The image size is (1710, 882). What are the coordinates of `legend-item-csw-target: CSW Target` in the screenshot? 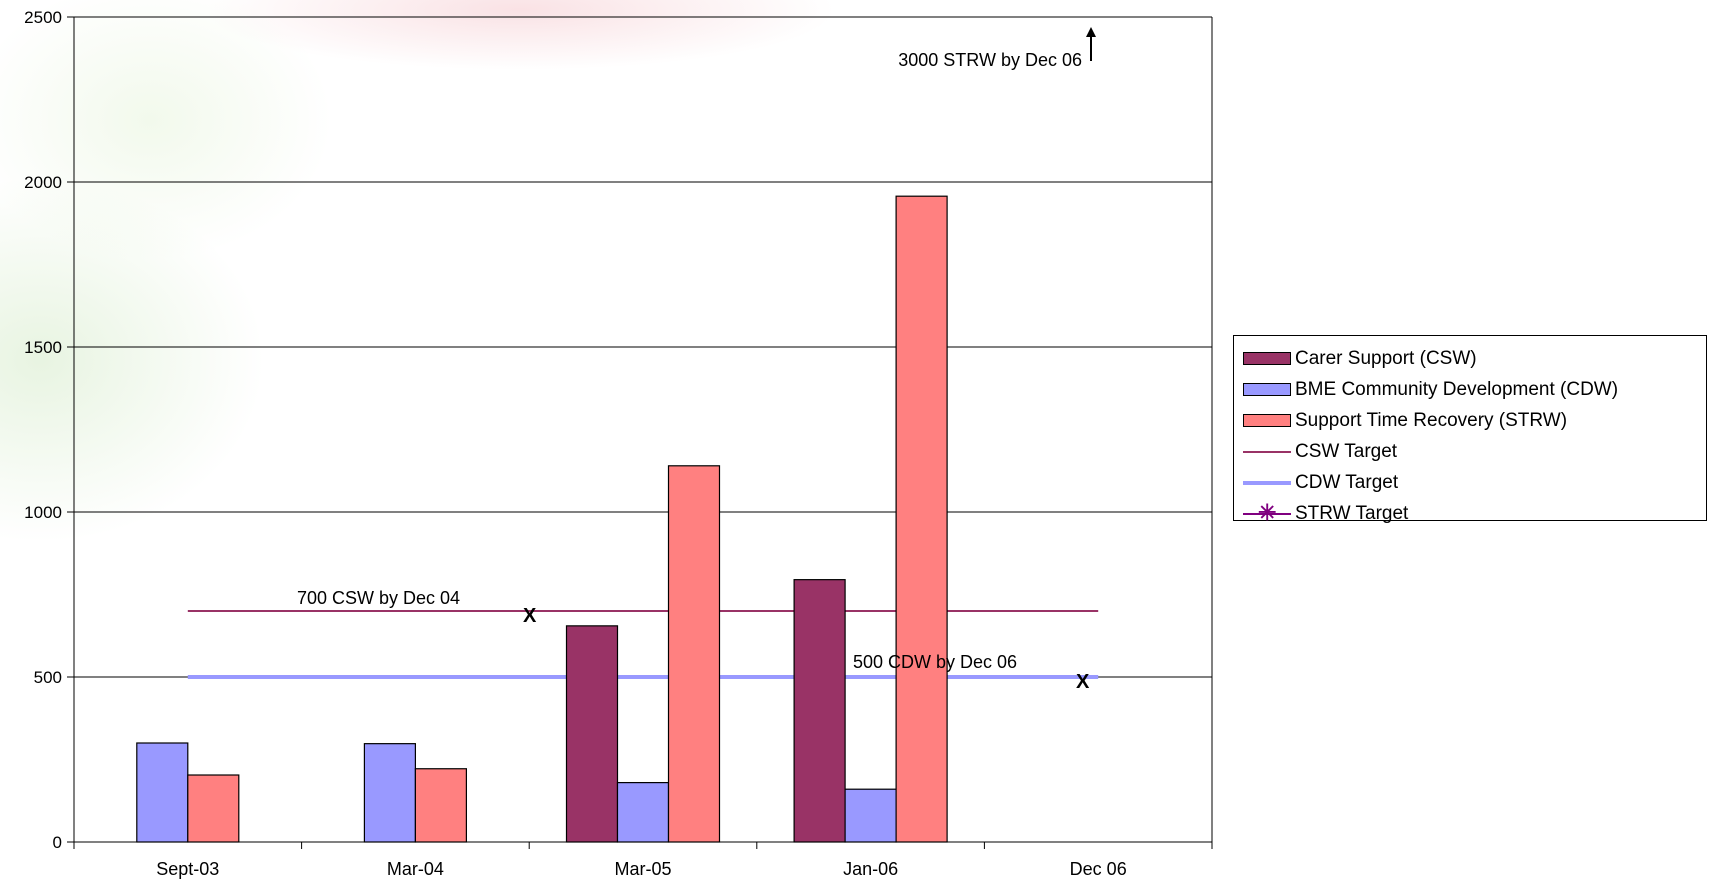 It's located at (1473, 451).